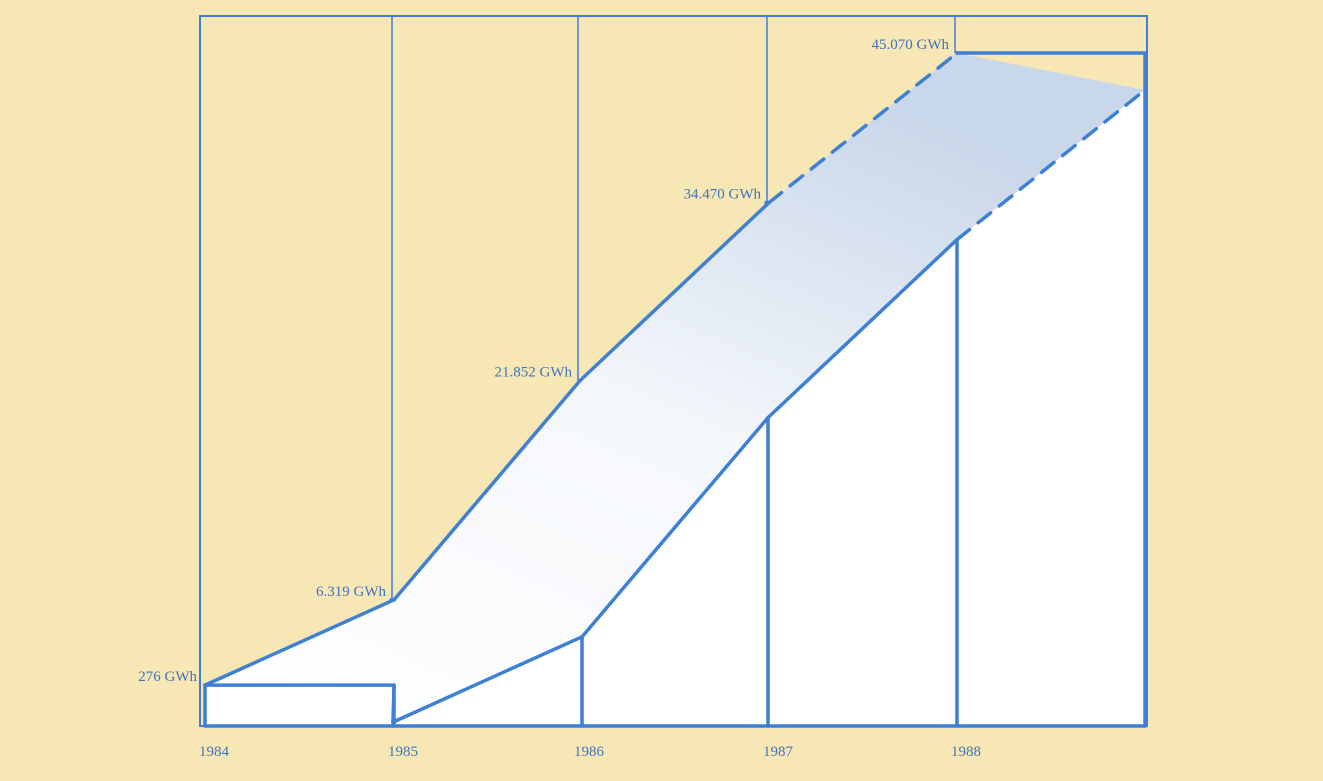  Describe the element at coordinates (351, 592) in the screenshot. I see `value-label: 6.319 GWh` at that location.